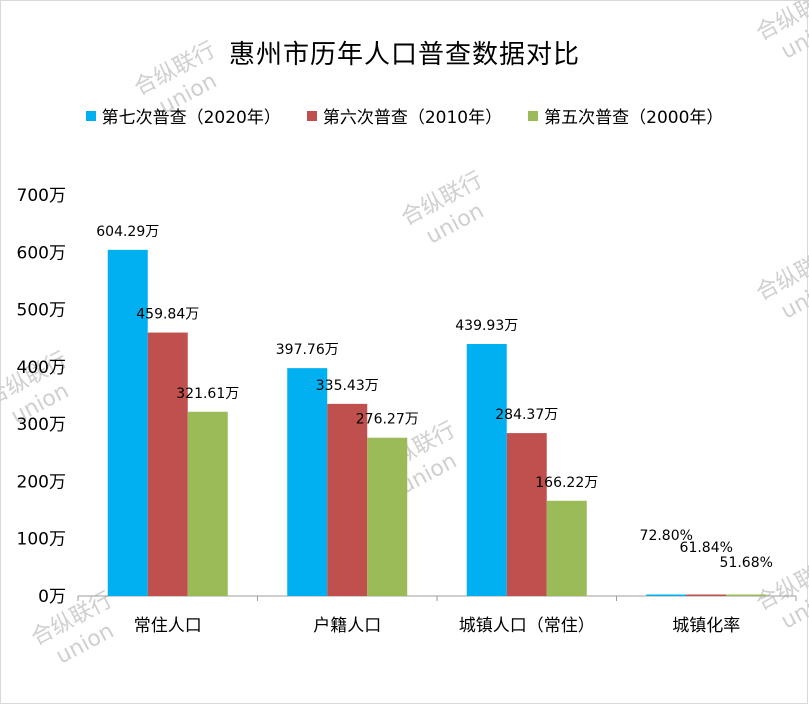  I want to click on y-tick-label: 600万, so click(41, 253).